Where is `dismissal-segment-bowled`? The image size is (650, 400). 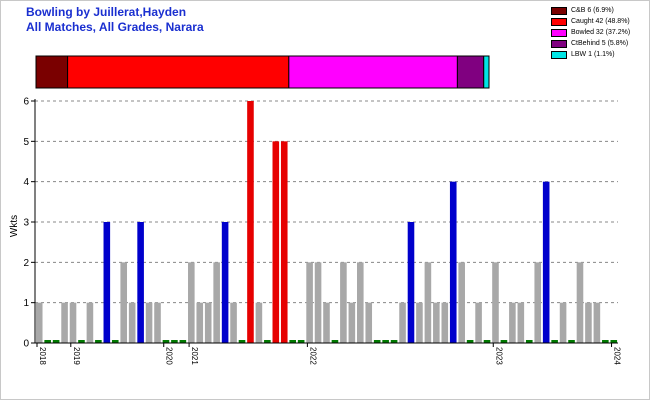 dismissal-segment-bowled is located at coordinates (373, 72).